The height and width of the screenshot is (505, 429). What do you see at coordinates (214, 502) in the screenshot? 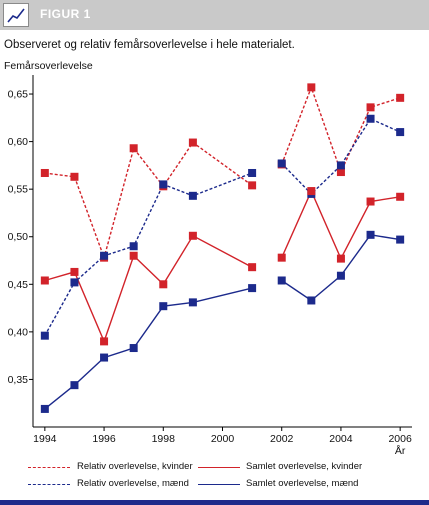
I see `bottom-rule` at bounding box center [214, 502].